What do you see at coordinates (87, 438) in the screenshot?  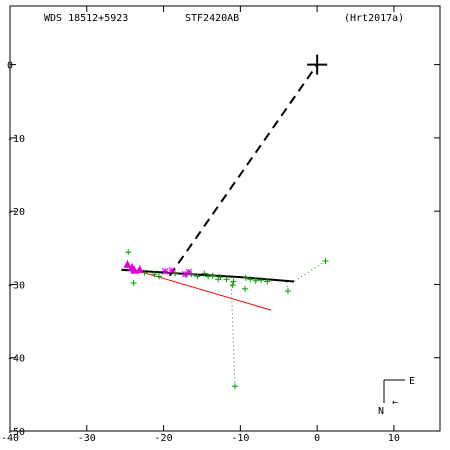 I see `x-tick-label: -30` at bounding box center [87, 438].